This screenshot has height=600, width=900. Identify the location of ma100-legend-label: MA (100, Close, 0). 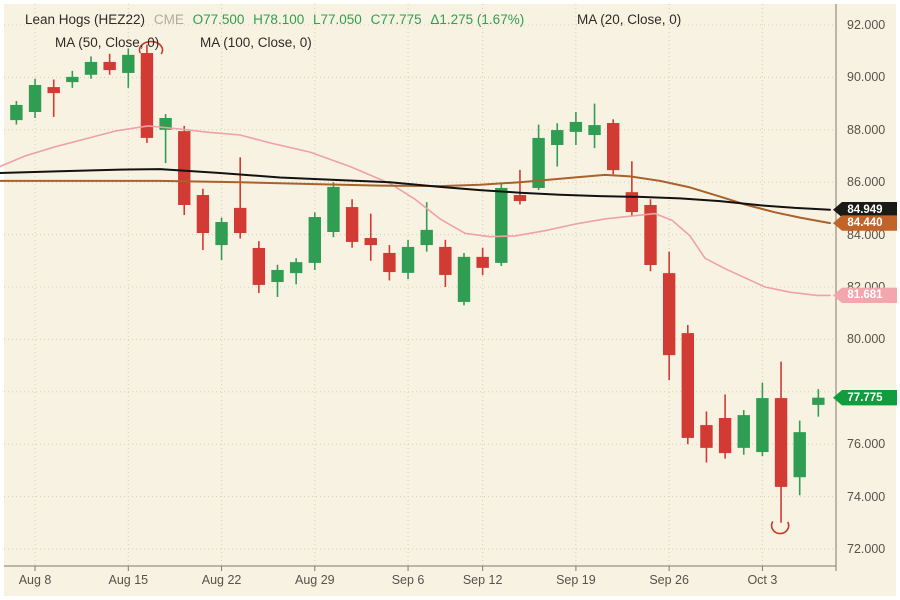
(256, 42).